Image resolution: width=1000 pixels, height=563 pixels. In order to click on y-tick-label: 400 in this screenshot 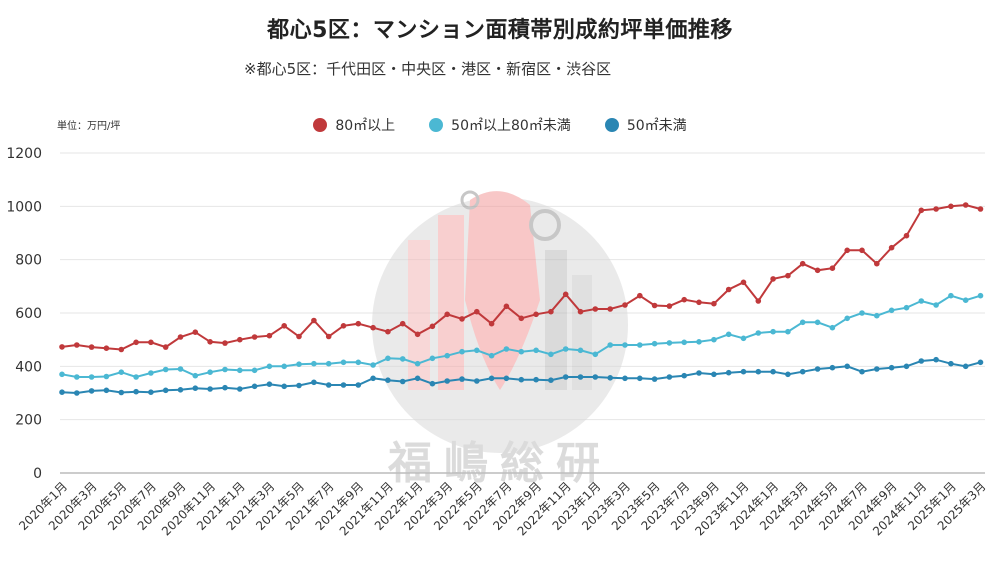, I will do `click(28, 367)`.